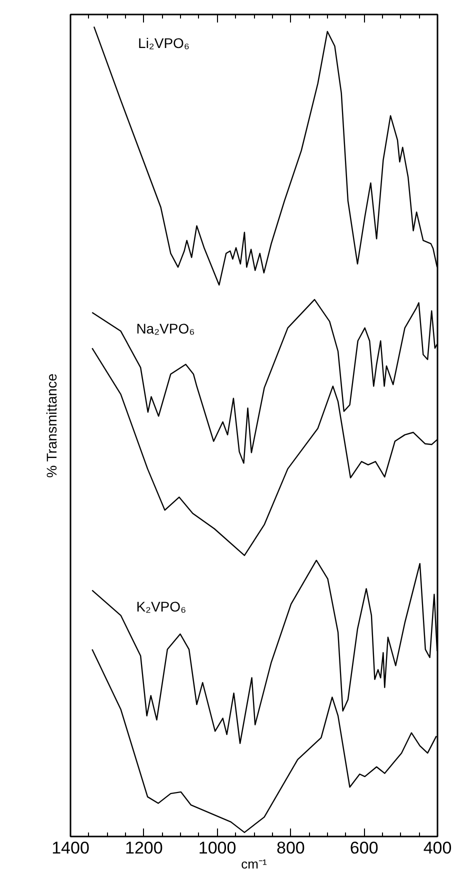 The width and height of the screenshot is (455, 886). Describe the element at coordinates (164, 42) in the screenshot. I see `legend-label: Li₂VPO₆` at that location.